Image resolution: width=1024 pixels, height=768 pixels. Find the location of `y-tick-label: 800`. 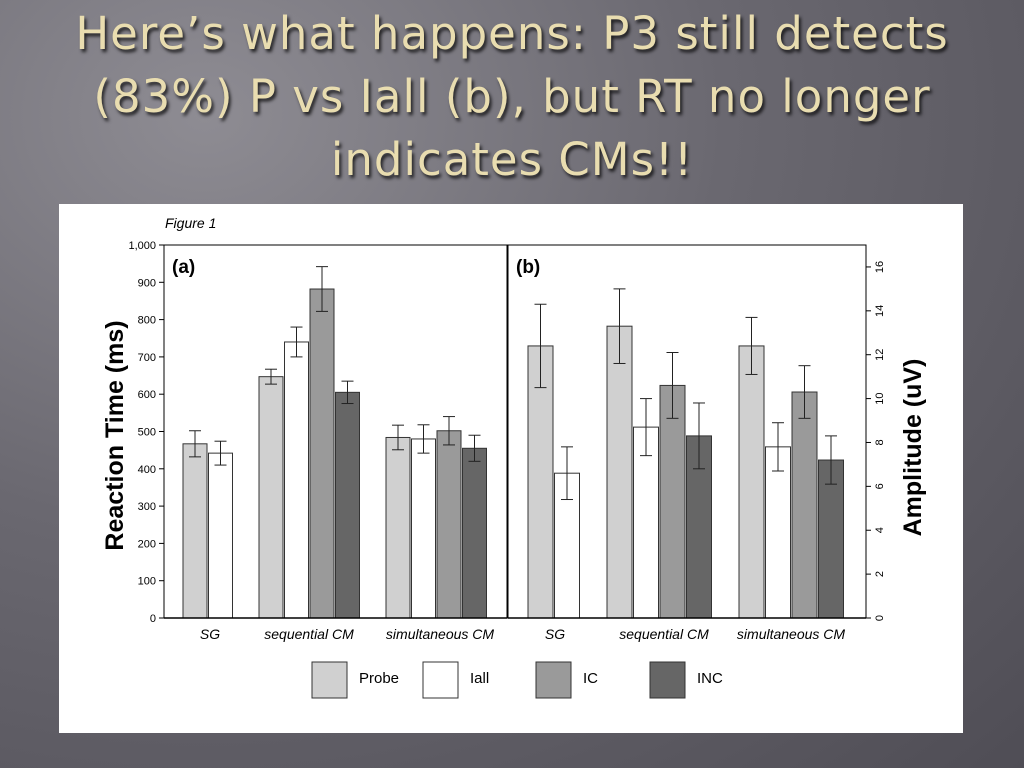

y-tick-label: 800 is located at coordinates (147, 321).